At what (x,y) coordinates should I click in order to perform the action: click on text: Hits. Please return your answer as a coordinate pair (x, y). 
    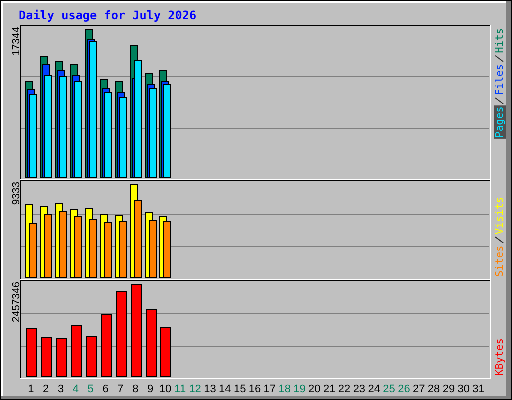
    Looking at the image, I should click on (500, 41).